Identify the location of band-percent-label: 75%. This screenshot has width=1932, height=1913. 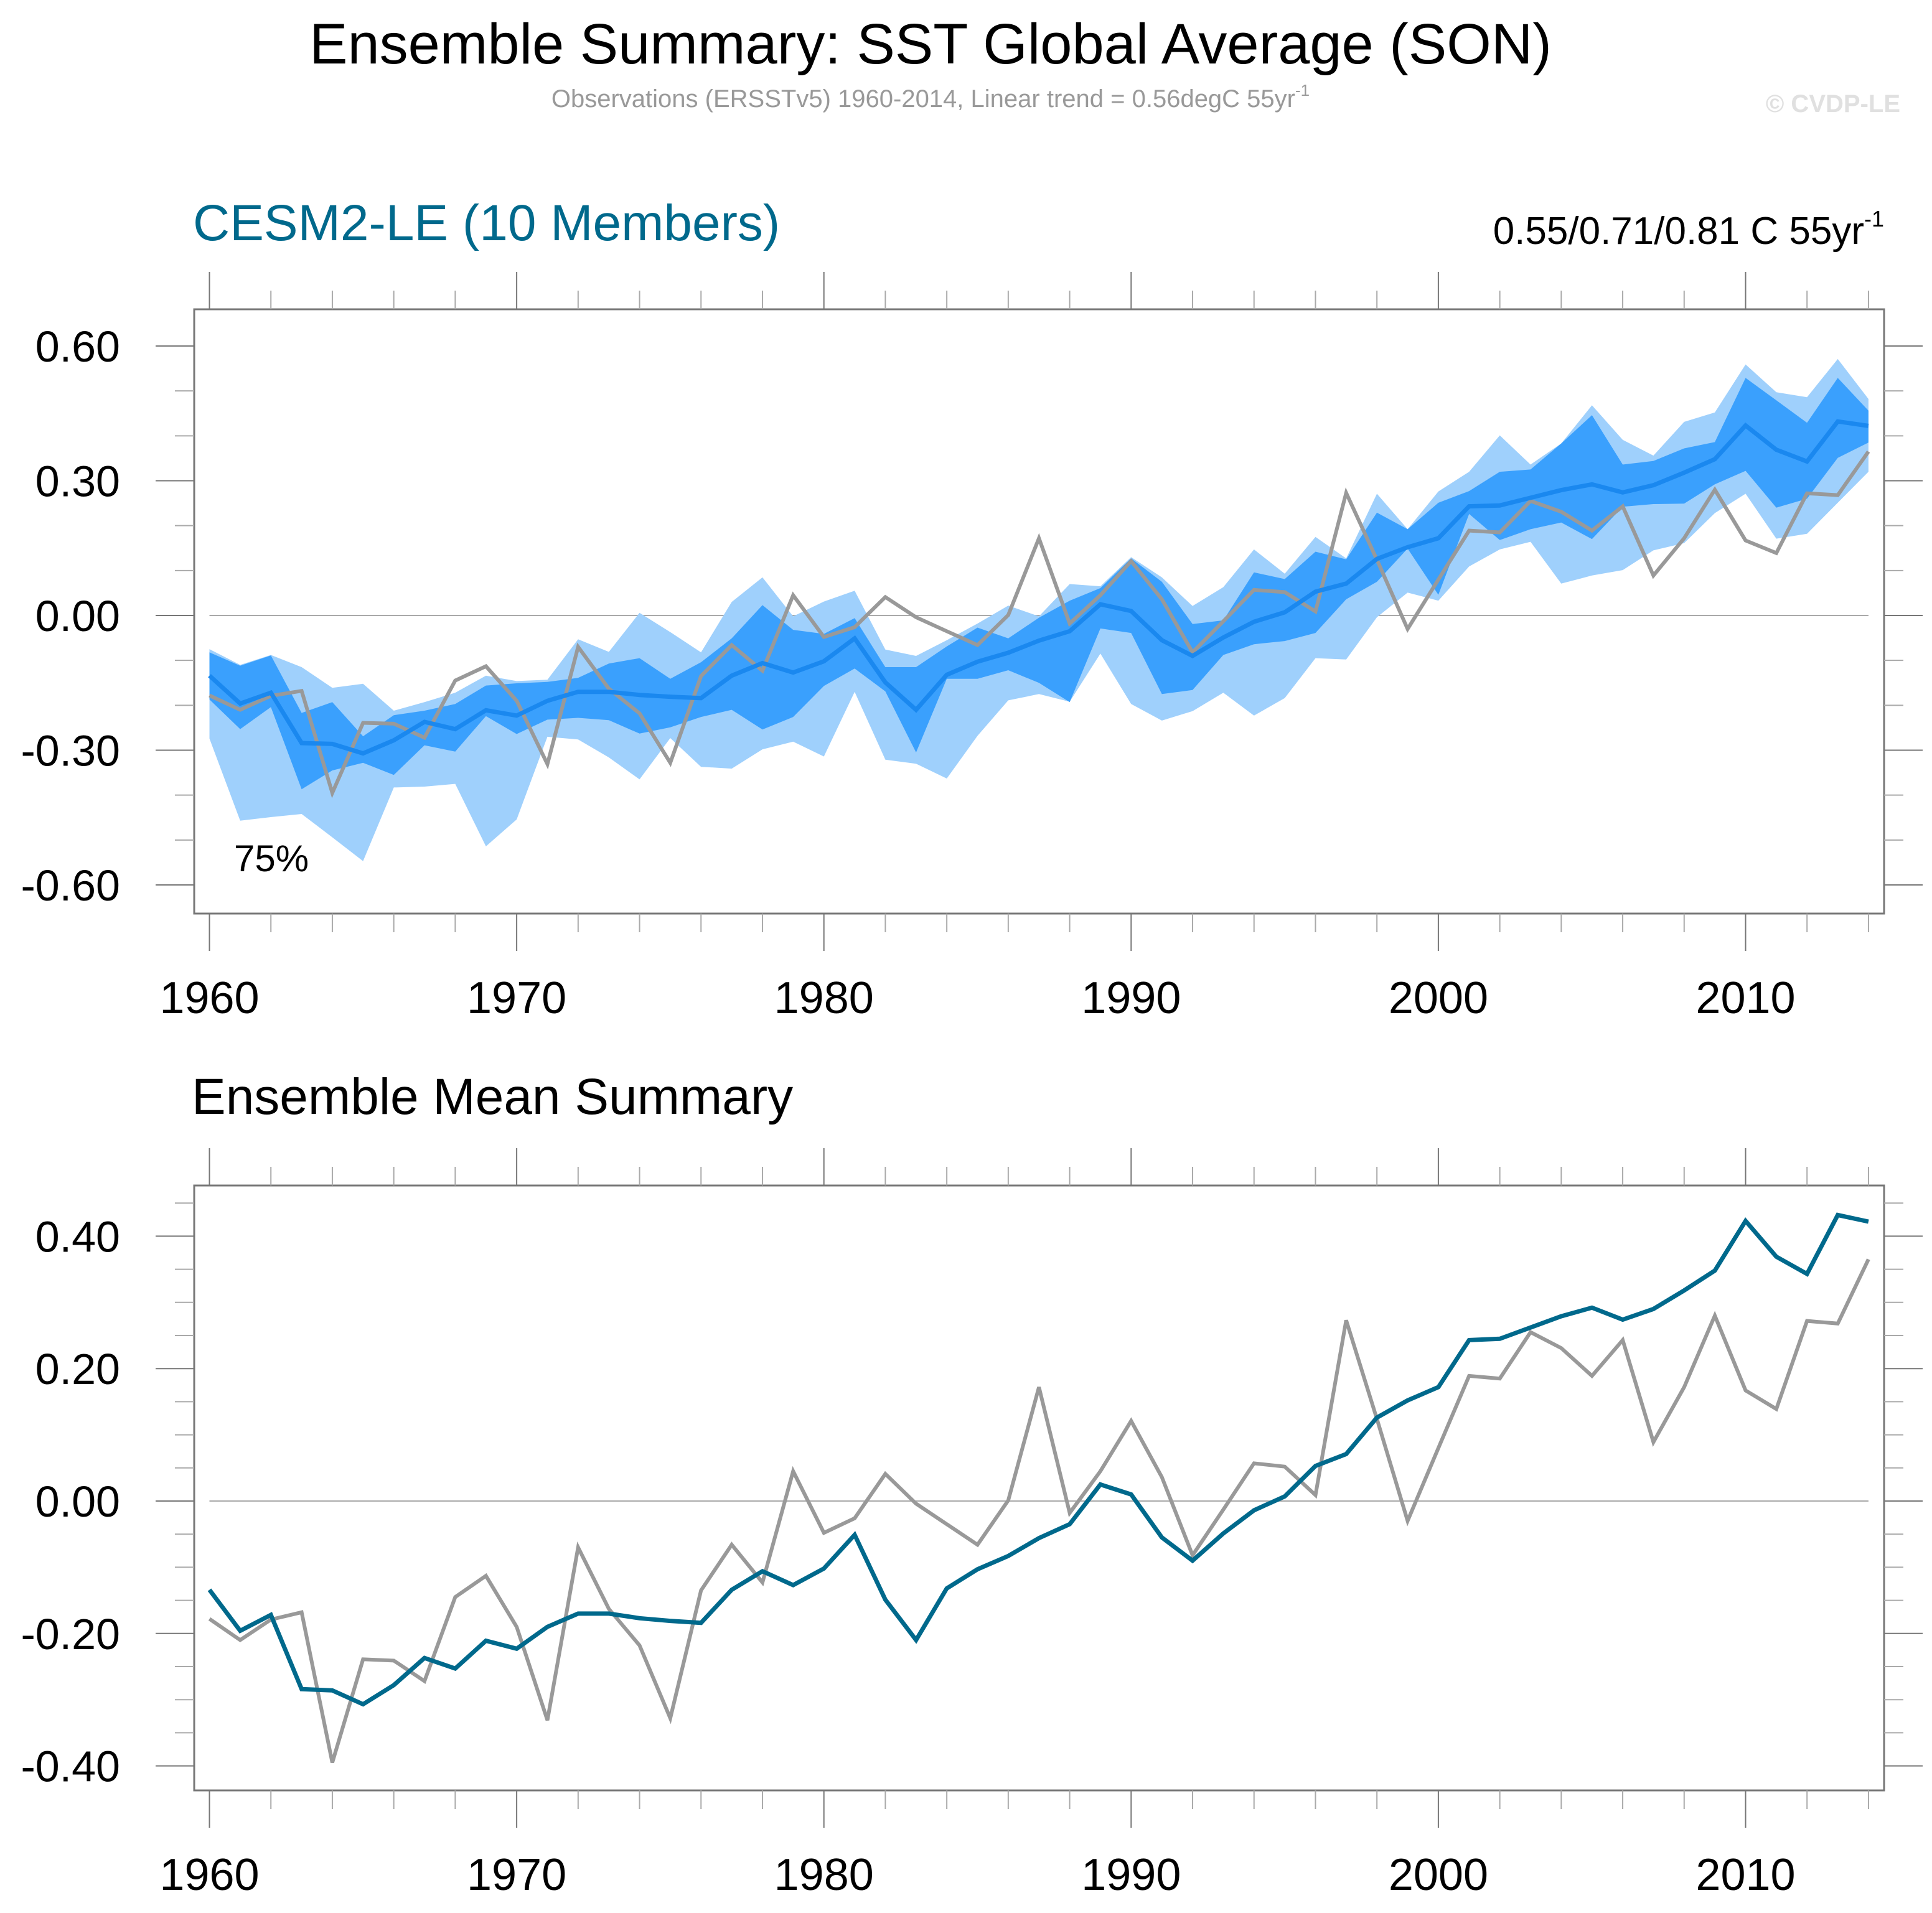
(271, 858).